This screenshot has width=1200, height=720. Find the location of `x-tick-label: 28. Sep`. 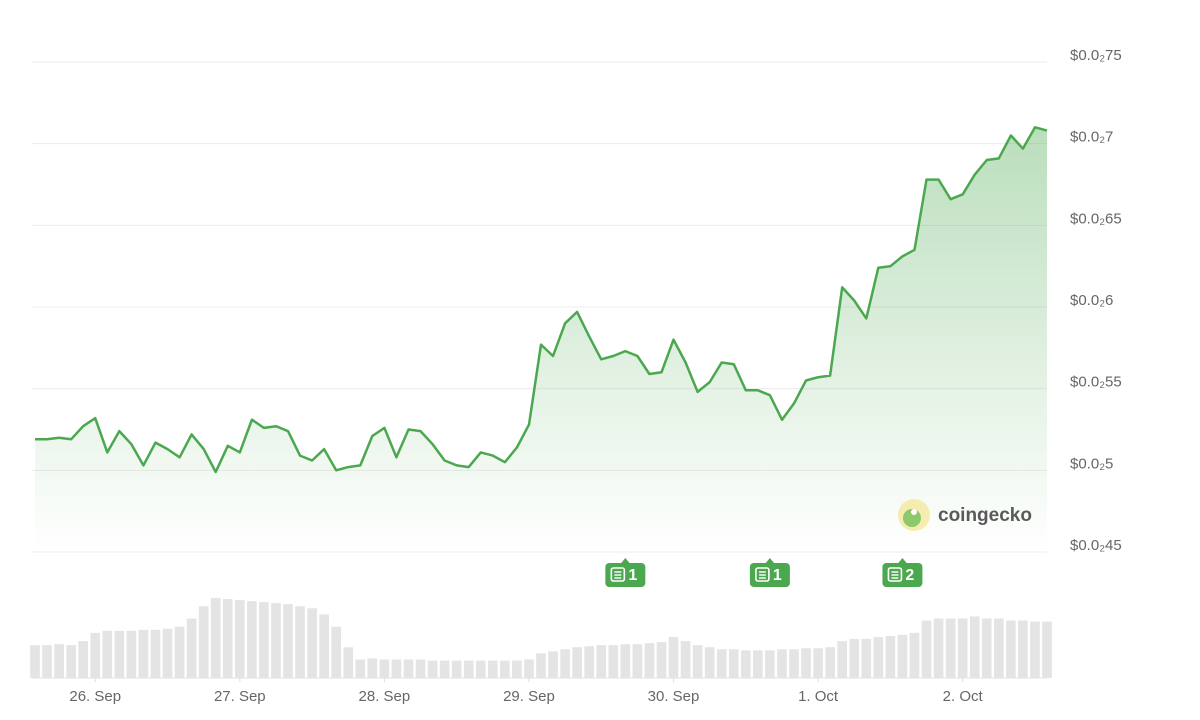

x-tick-label: 28. Sep is located at coordinates (385, 696).